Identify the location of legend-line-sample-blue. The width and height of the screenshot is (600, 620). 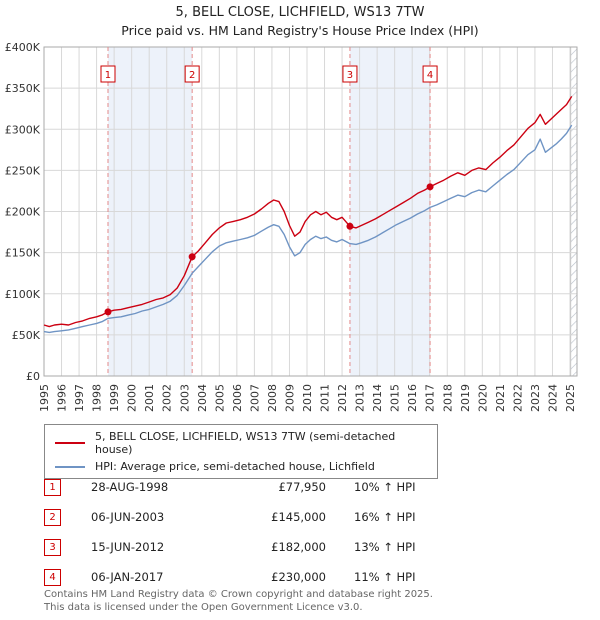
(70, 466).